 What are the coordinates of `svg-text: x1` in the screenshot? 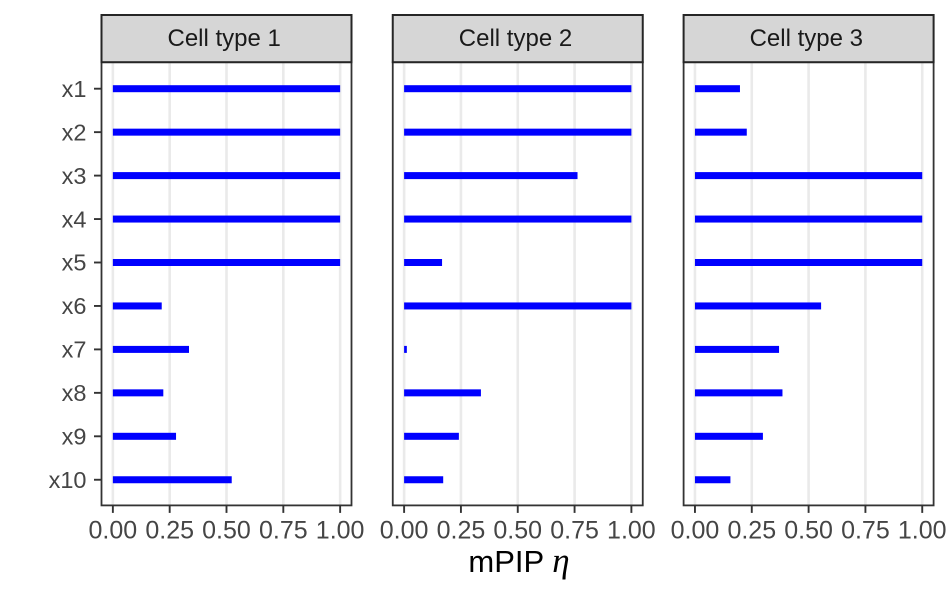 It's located at (74, 89).